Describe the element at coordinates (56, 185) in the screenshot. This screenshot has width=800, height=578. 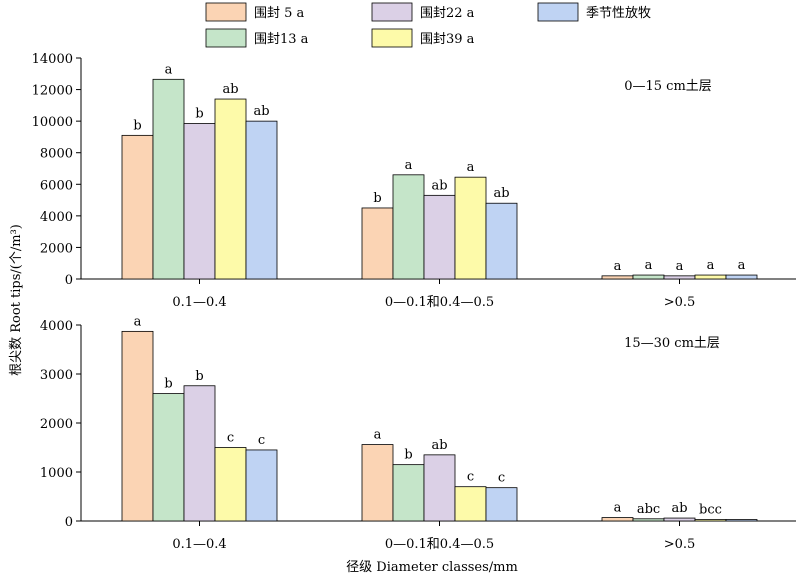
I see `y-tick-label: 6000` at that location.